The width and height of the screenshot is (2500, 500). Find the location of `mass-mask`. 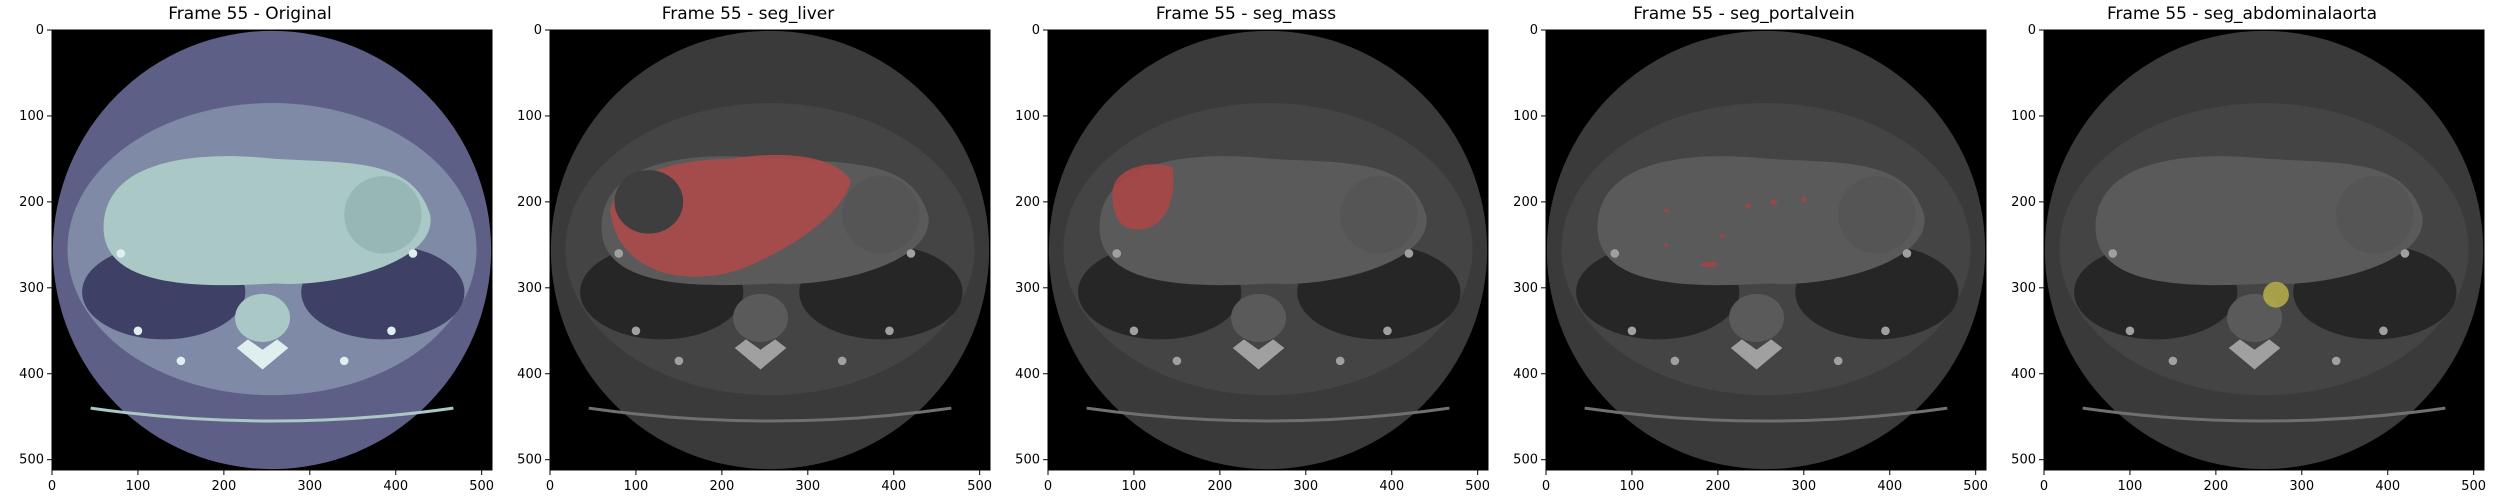

mass-mask is located at coordinates (1143, 197).